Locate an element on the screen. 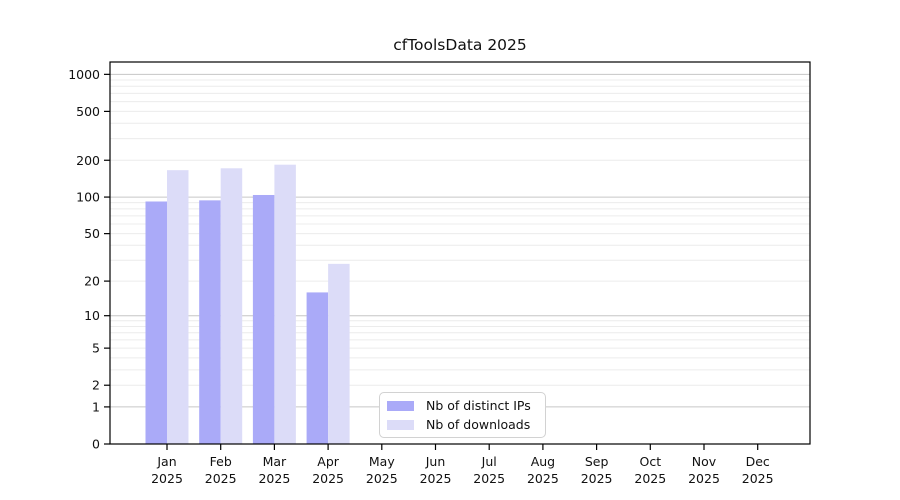  y-axis-tick-label: 500 is located at coordinates (88, 111).